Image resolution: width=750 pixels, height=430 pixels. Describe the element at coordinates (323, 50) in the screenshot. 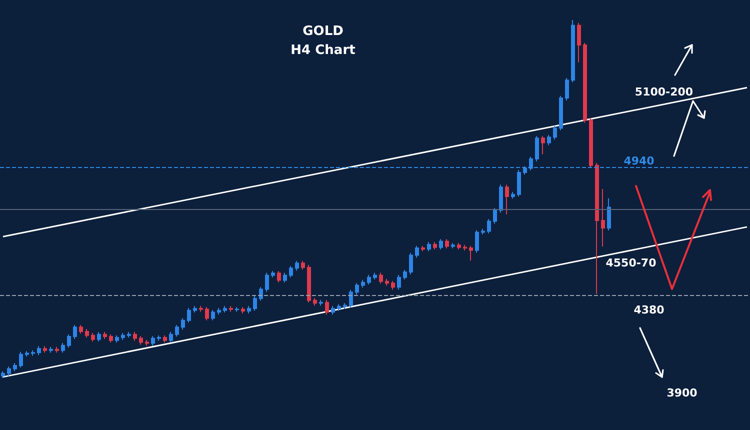

I see `text: H4 Chart` at that location.